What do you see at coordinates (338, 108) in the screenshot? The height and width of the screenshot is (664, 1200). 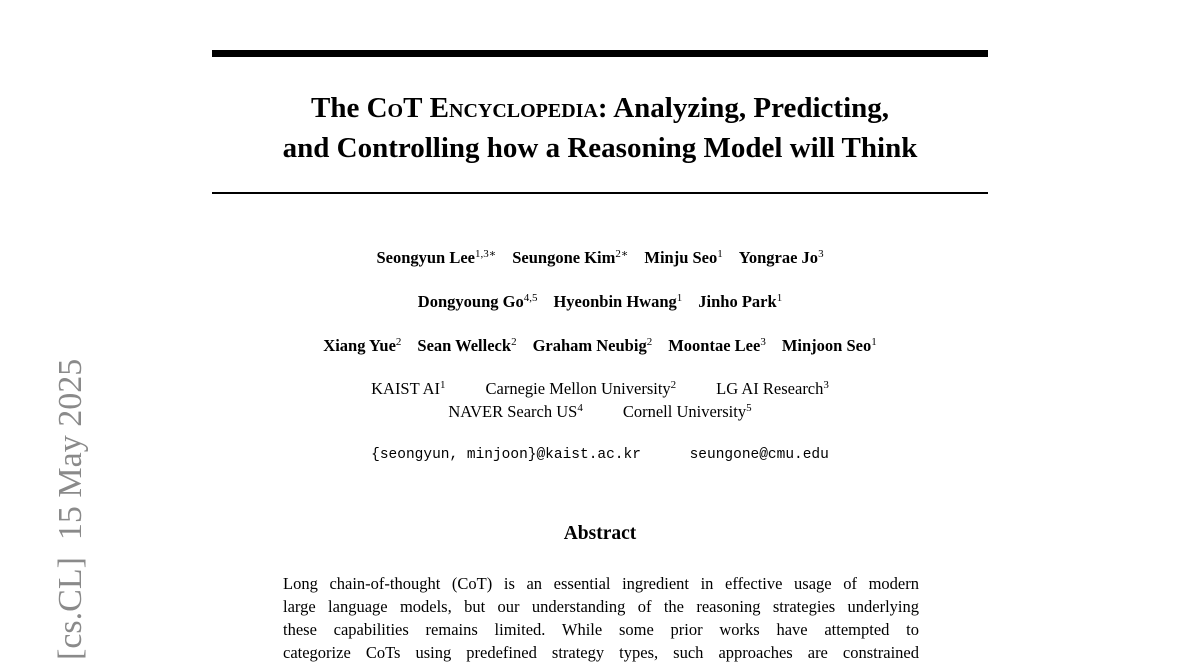 I see `title-text: The` at bounding box center [338, 108].